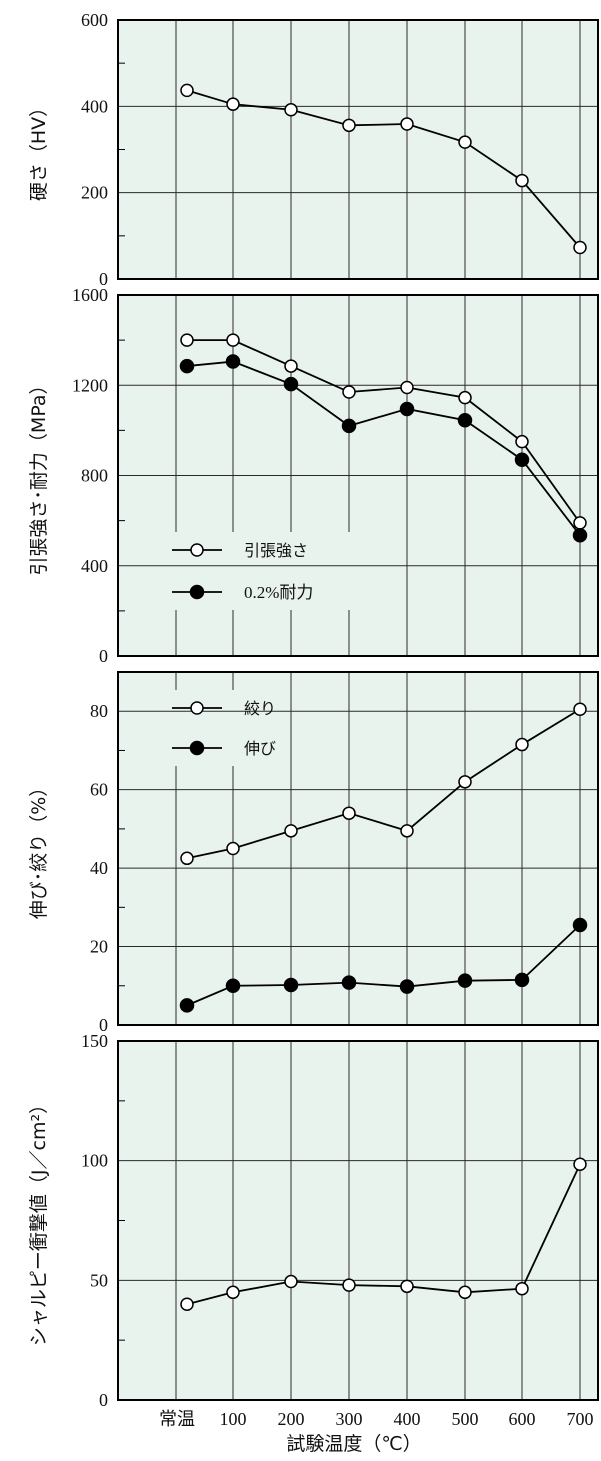 The height and width of the screenshot is (1461, 601). Describe the element at coordinates (94, 1041) in the screenshot. I see `y-tick-label-3: 150` at that location.